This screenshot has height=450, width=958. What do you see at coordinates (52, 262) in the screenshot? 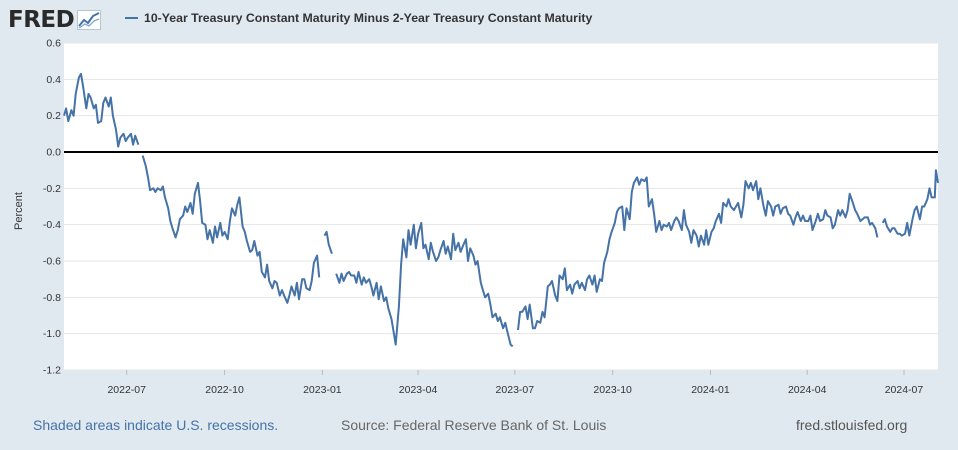
I see `y-tick-label: -0.6` at bounding box center [52, 262].